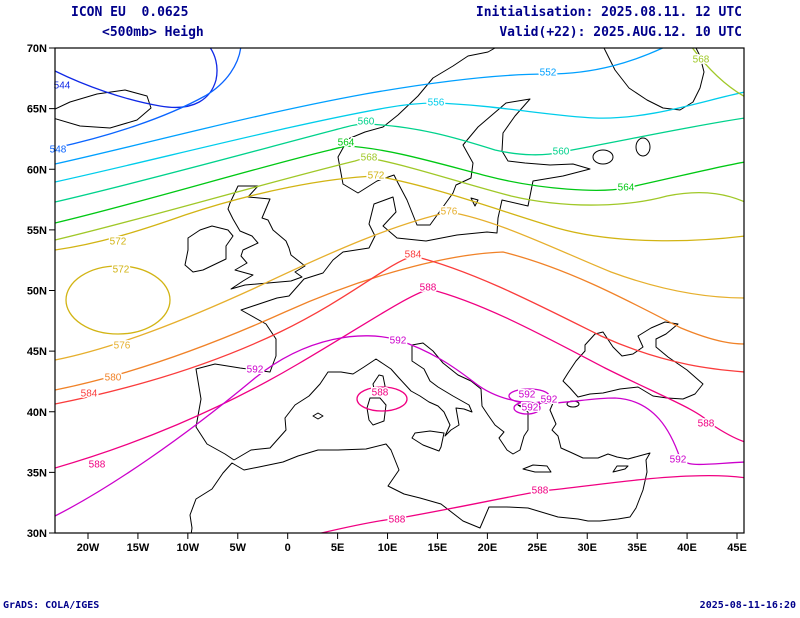 This screenshot has width=800, height=618. What do you see at coordinates (37, 352) in the screenshot?
I see `lat-label: 45N` at bounding box center [37, 352].